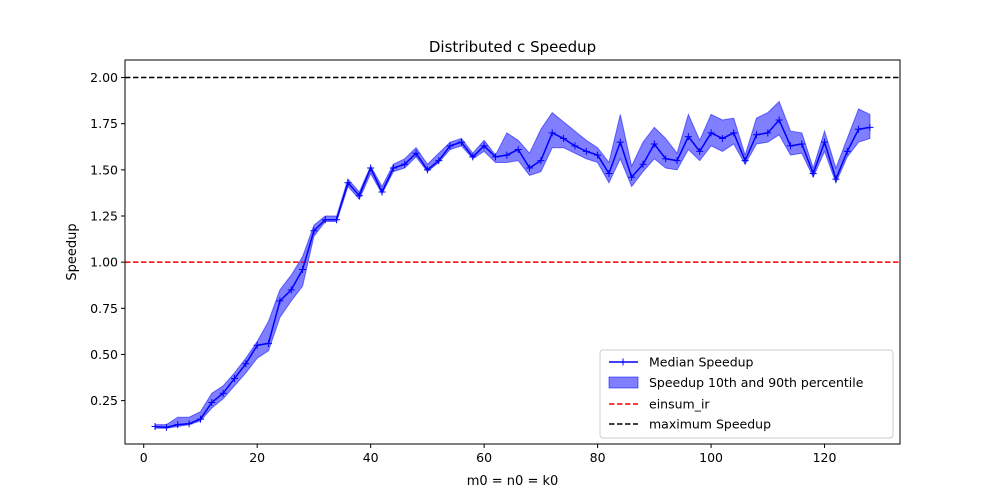  I want to click on legend-label-einsum: einsum_ir, so click(679, 404).